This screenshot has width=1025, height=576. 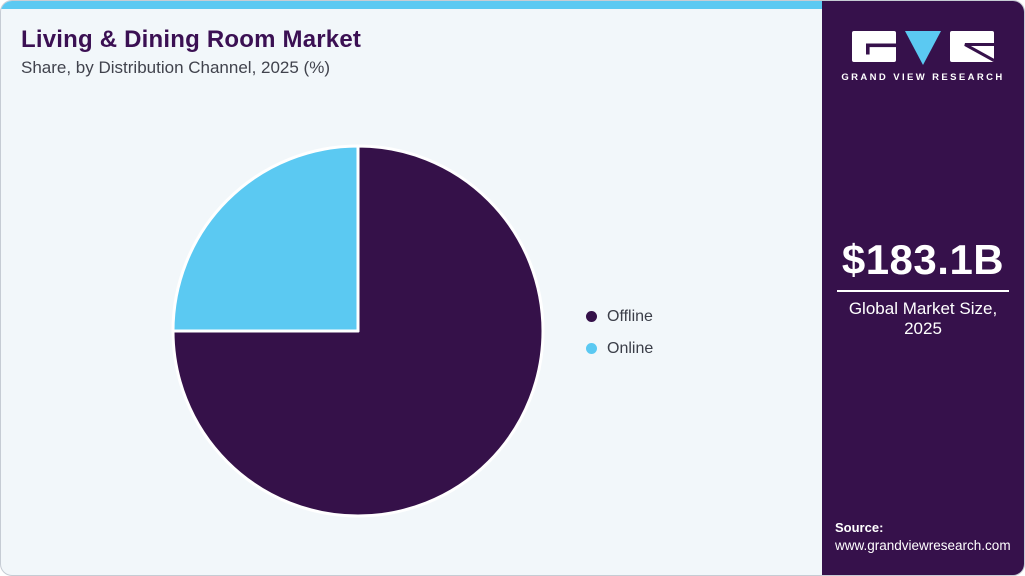 I want to click on market-size-value: $183.1B, so click(x=923, y=259).